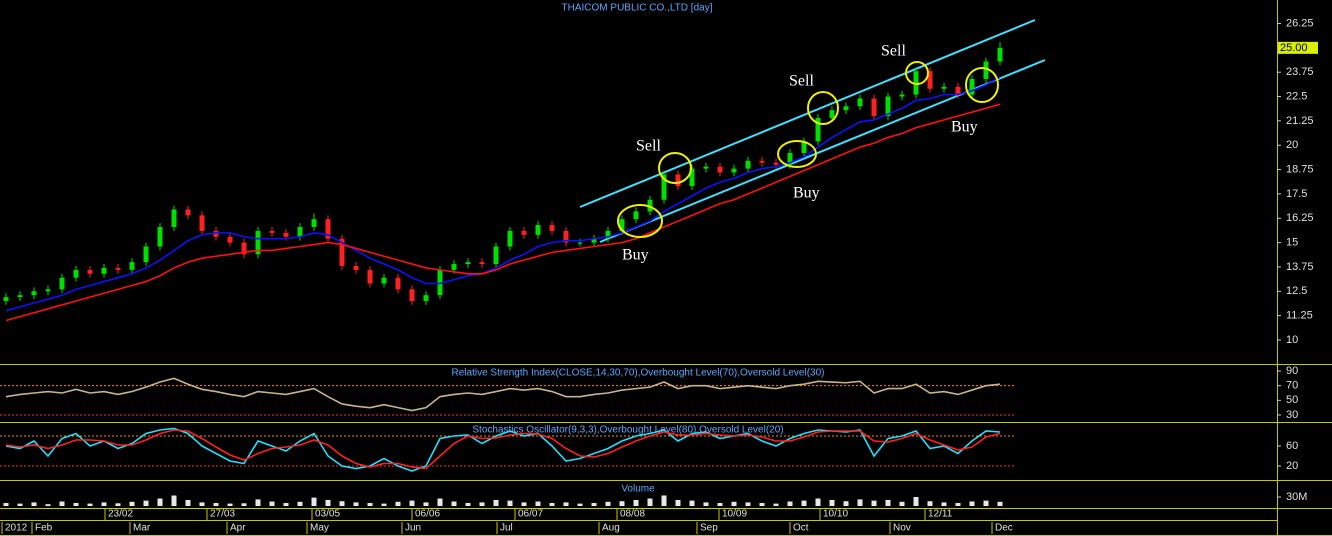 The height and width of the screenshot is (536, 1332). Describe the element at coordinates (1300, 72) in the screenshot. I see `y-tick-label: 23.75` at that location.